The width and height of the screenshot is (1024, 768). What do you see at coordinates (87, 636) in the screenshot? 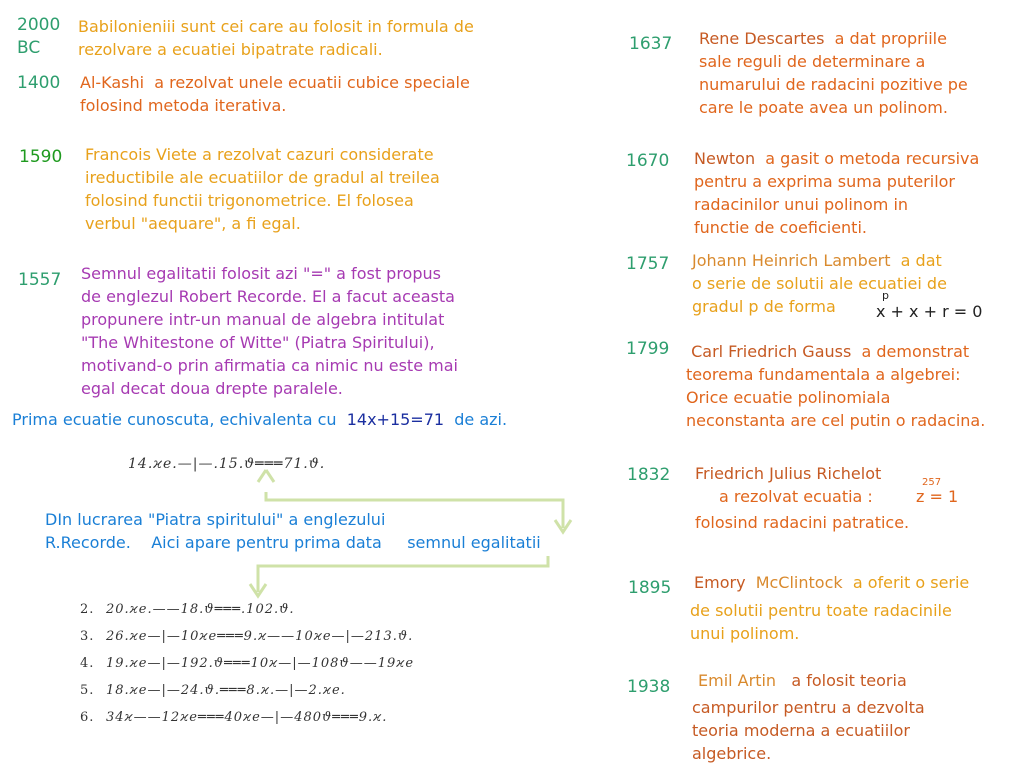
I see `row-number: 3.` at bounding box center [87, 636].